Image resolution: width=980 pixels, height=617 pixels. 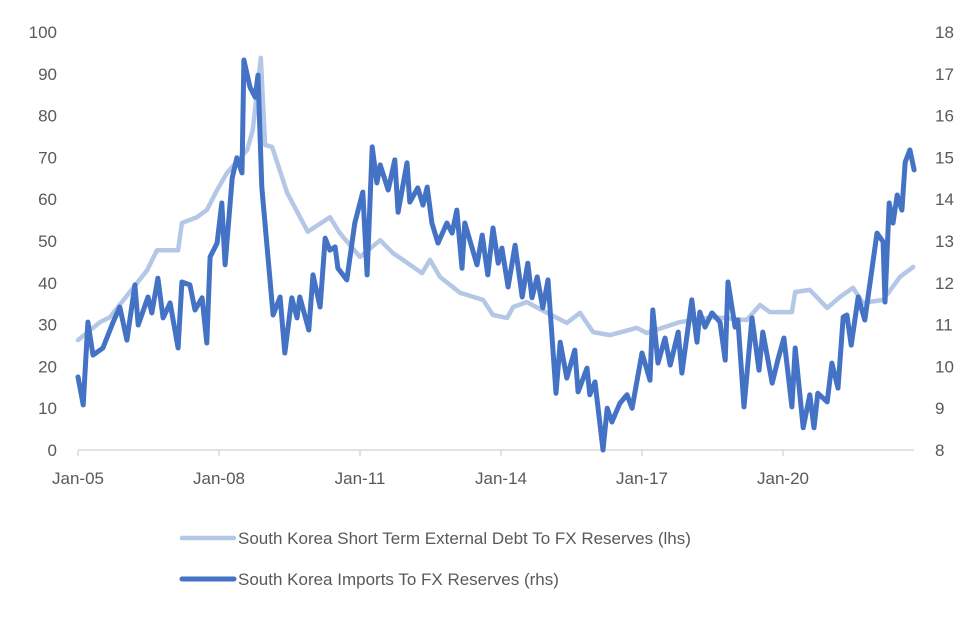 I want to click on y-right-tick-label: 9, so click(x=939, y=408).